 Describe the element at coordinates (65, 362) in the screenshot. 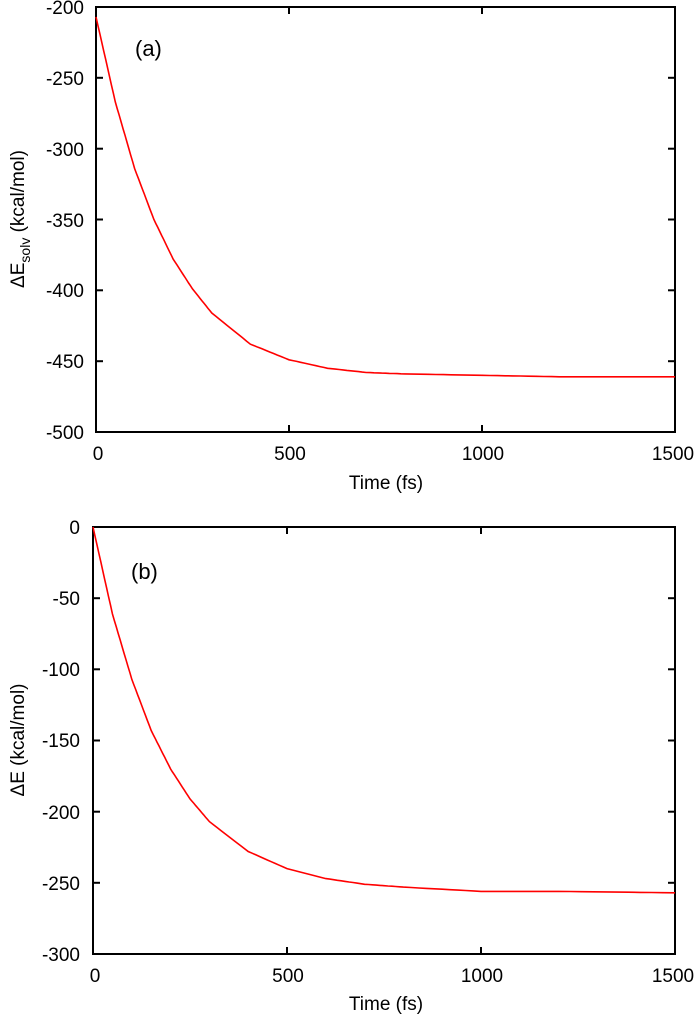

I see `y-tick-label: -450` at that location.